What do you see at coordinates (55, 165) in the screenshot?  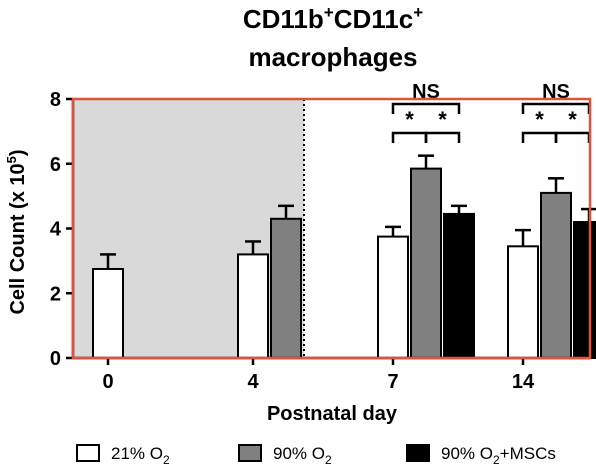 I see `y-tick-label-6: 6` at bounding box center [55, 165].